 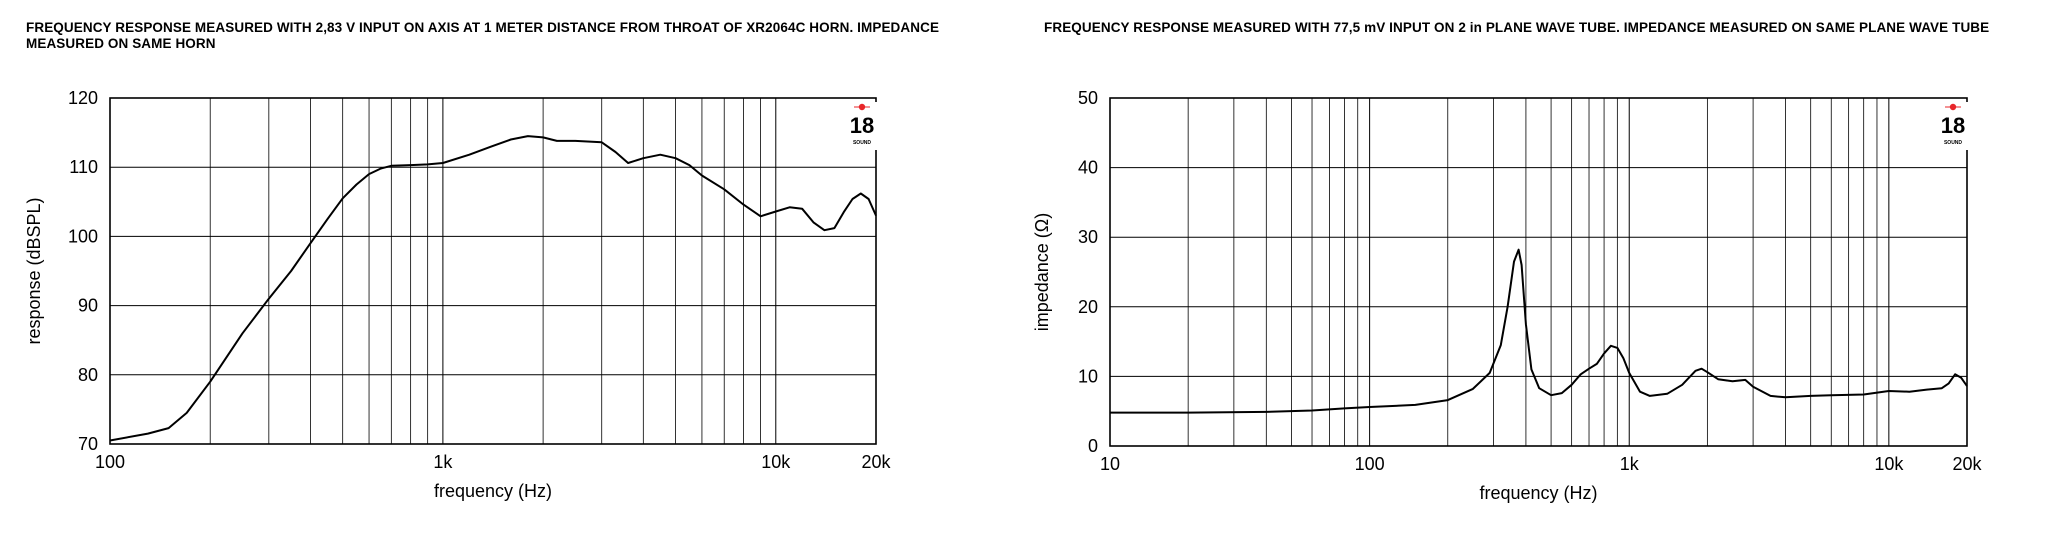 I want to click on y-tick-label: 10, so click(x=1088, y=376).